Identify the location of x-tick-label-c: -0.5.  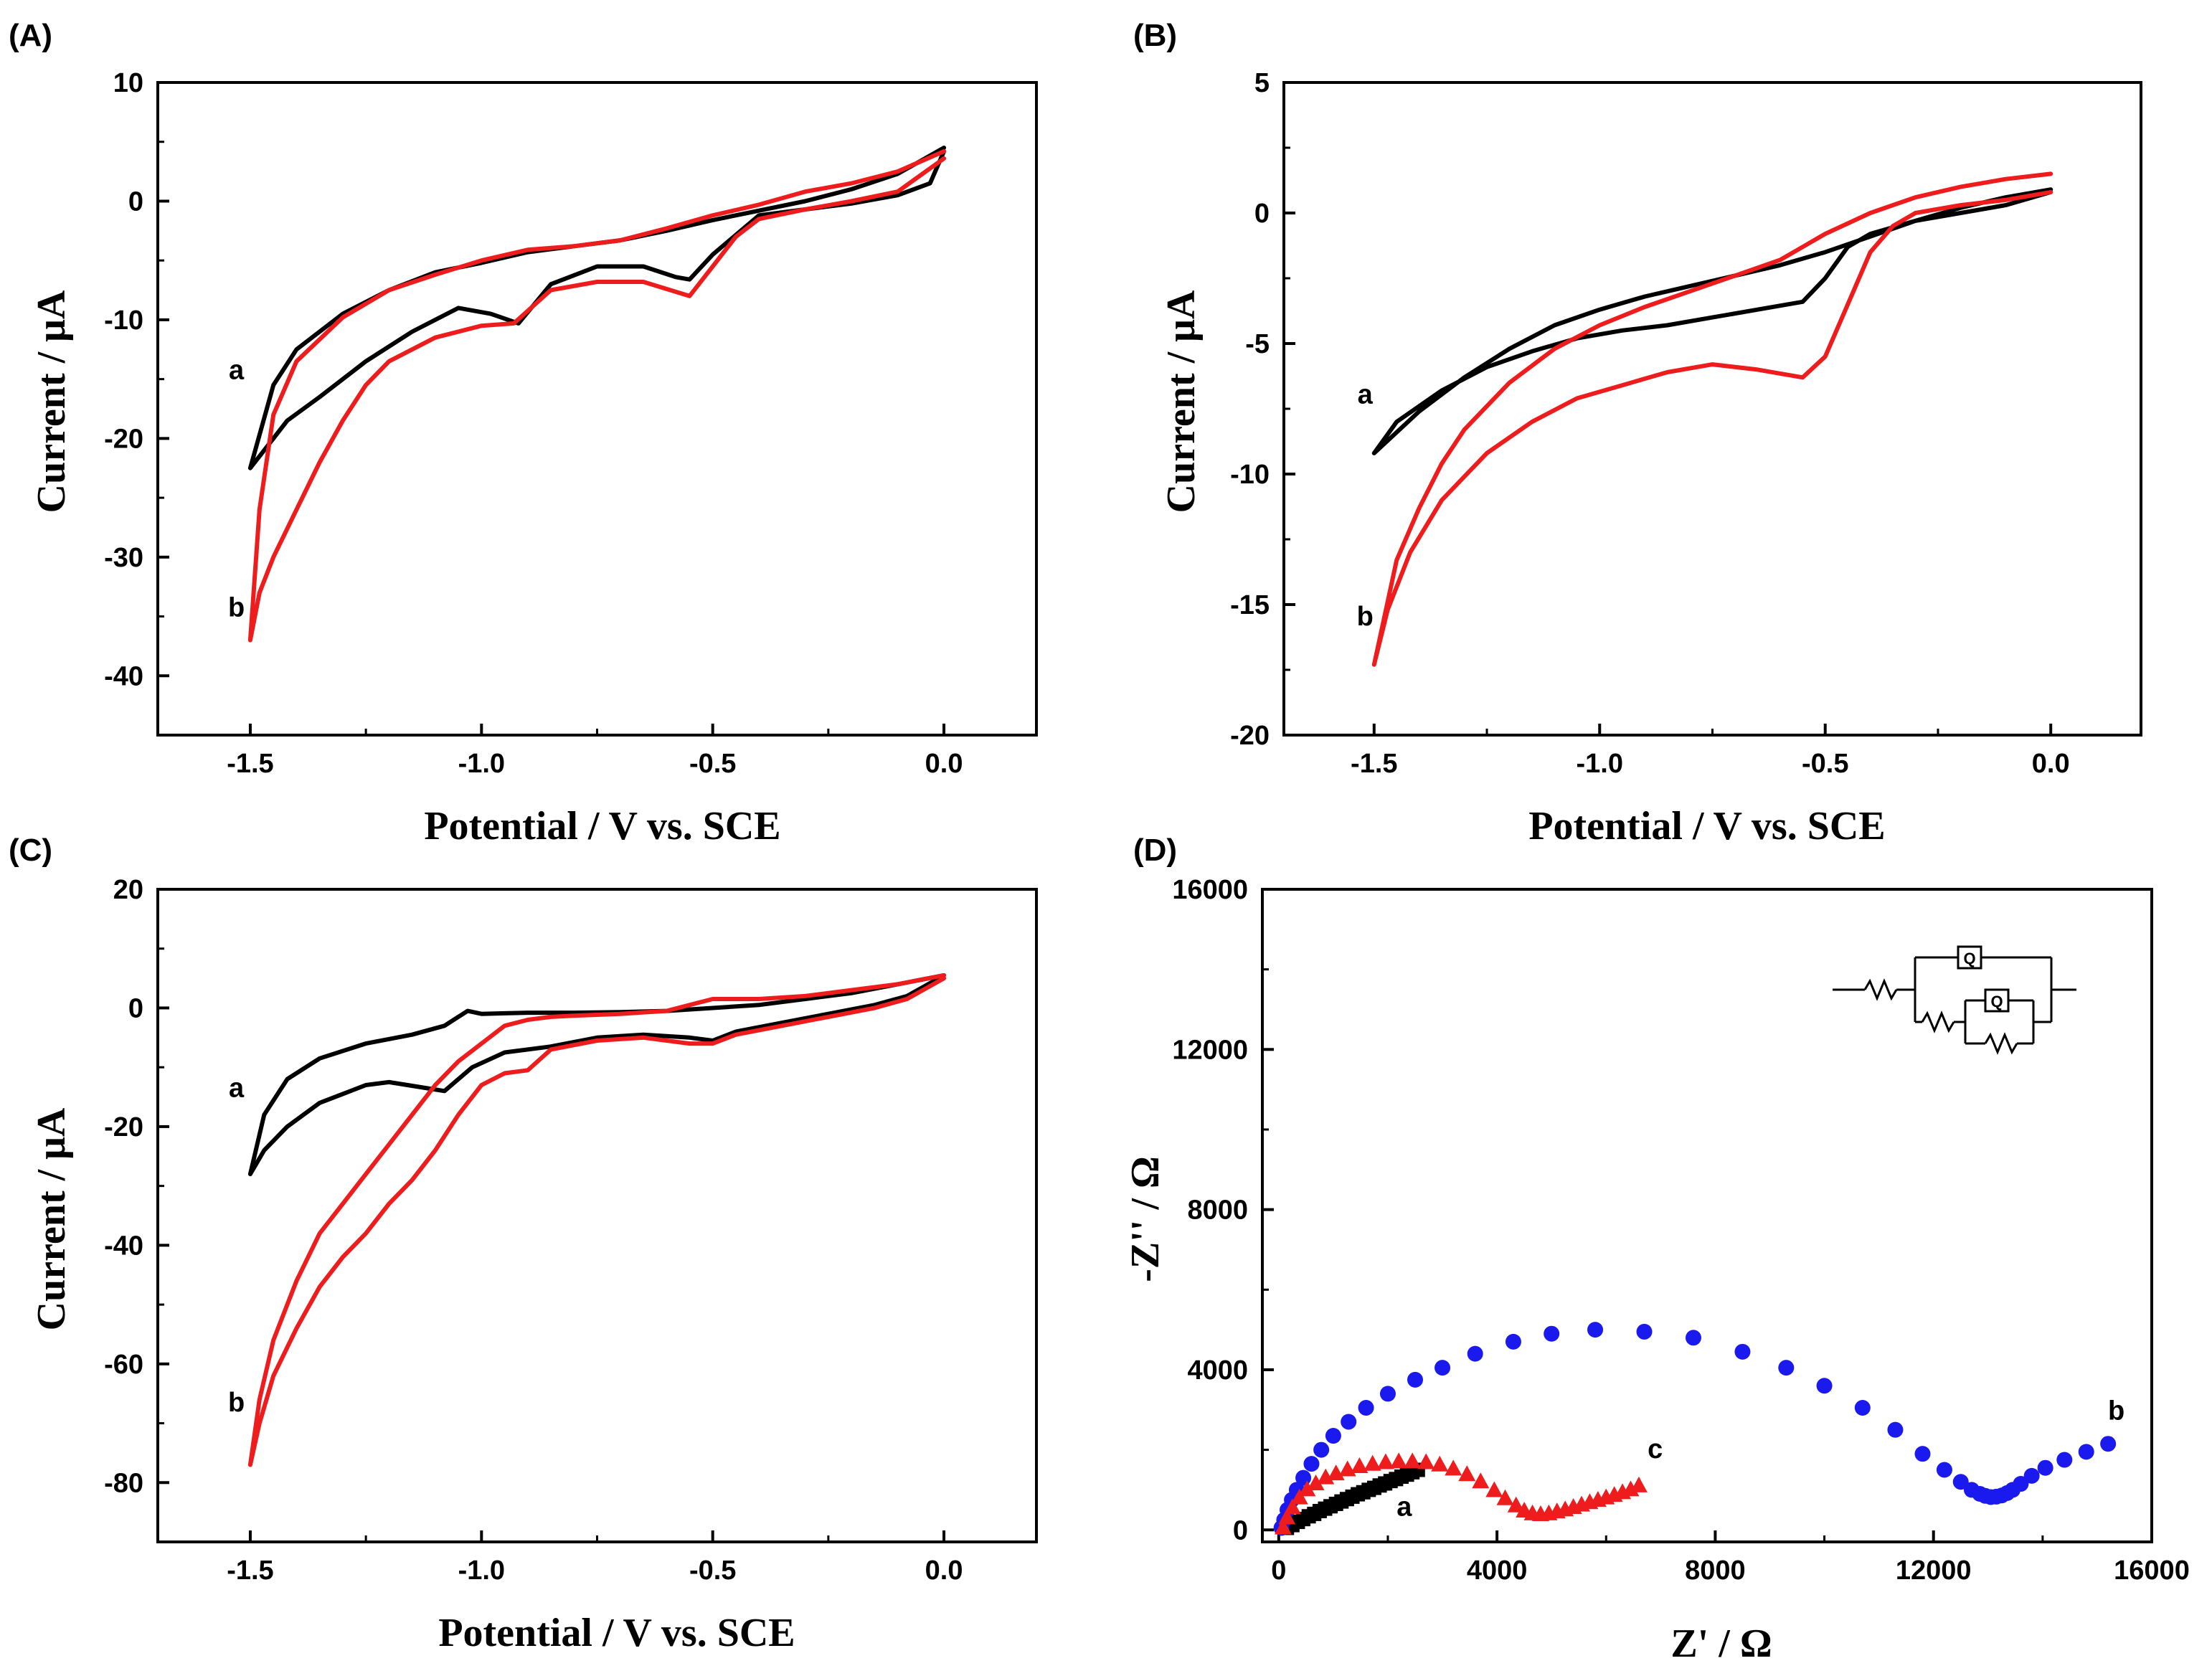
(712, 1571).